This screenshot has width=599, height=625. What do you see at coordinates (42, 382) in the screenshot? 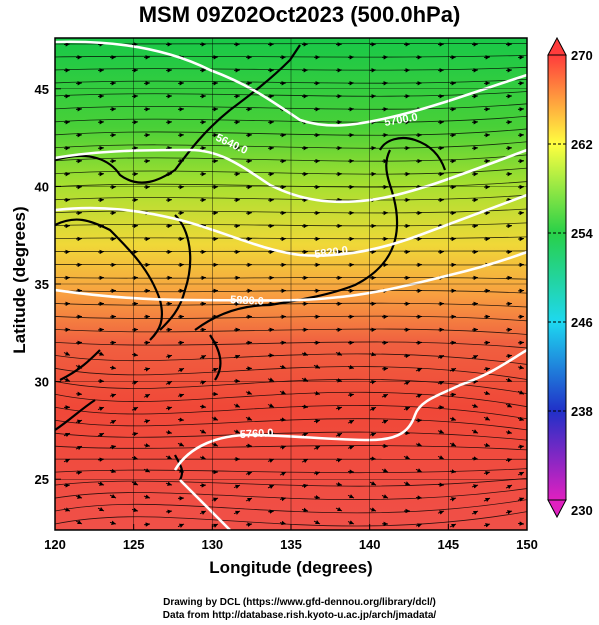
I see `y-tick-label: 30` at bounding box center [42, 382].